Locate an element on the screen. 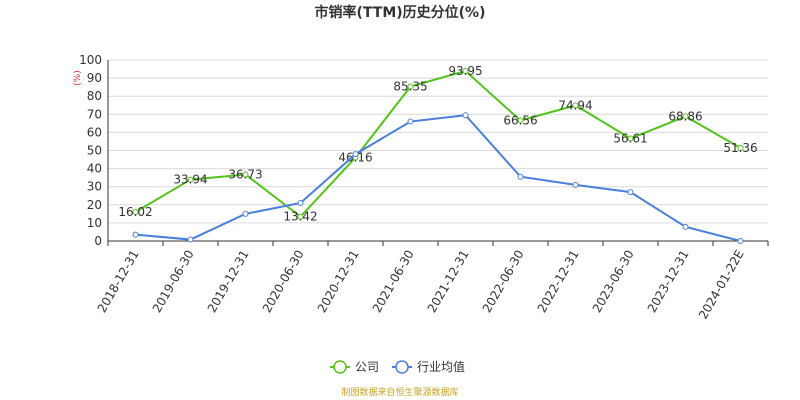  x-tick-label: 2019-12-31 is located at coordinates (228, 281).